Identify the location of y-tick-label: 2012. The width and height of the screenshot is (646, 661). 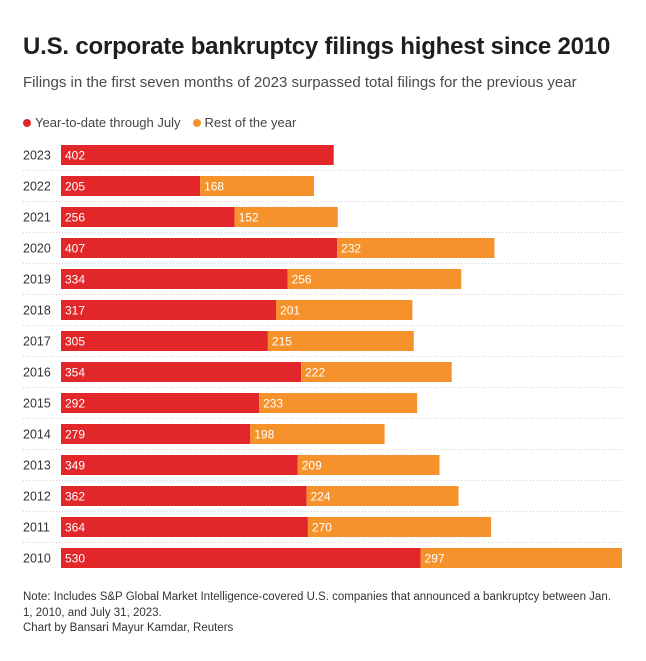
(37, 497).